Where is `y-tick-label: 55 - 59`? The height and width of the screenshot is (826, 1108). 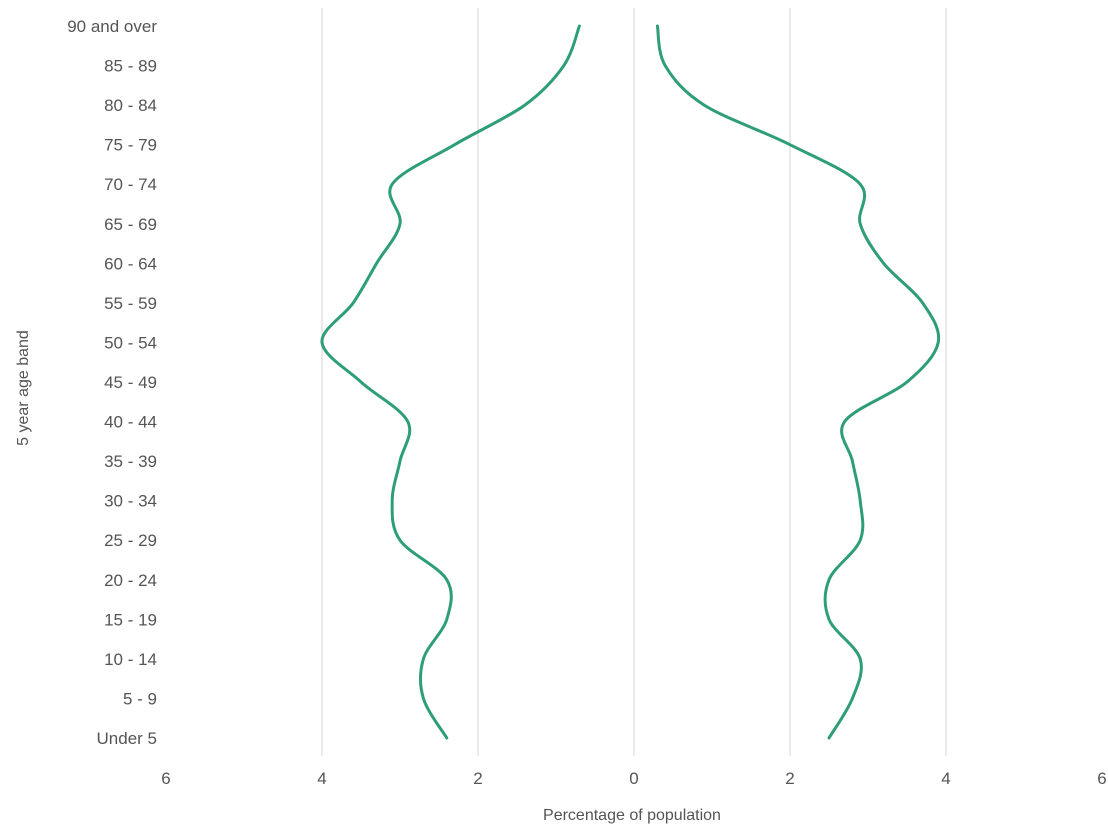
y-tick-label: 55 - 59 is located at coordinates (130, 303).